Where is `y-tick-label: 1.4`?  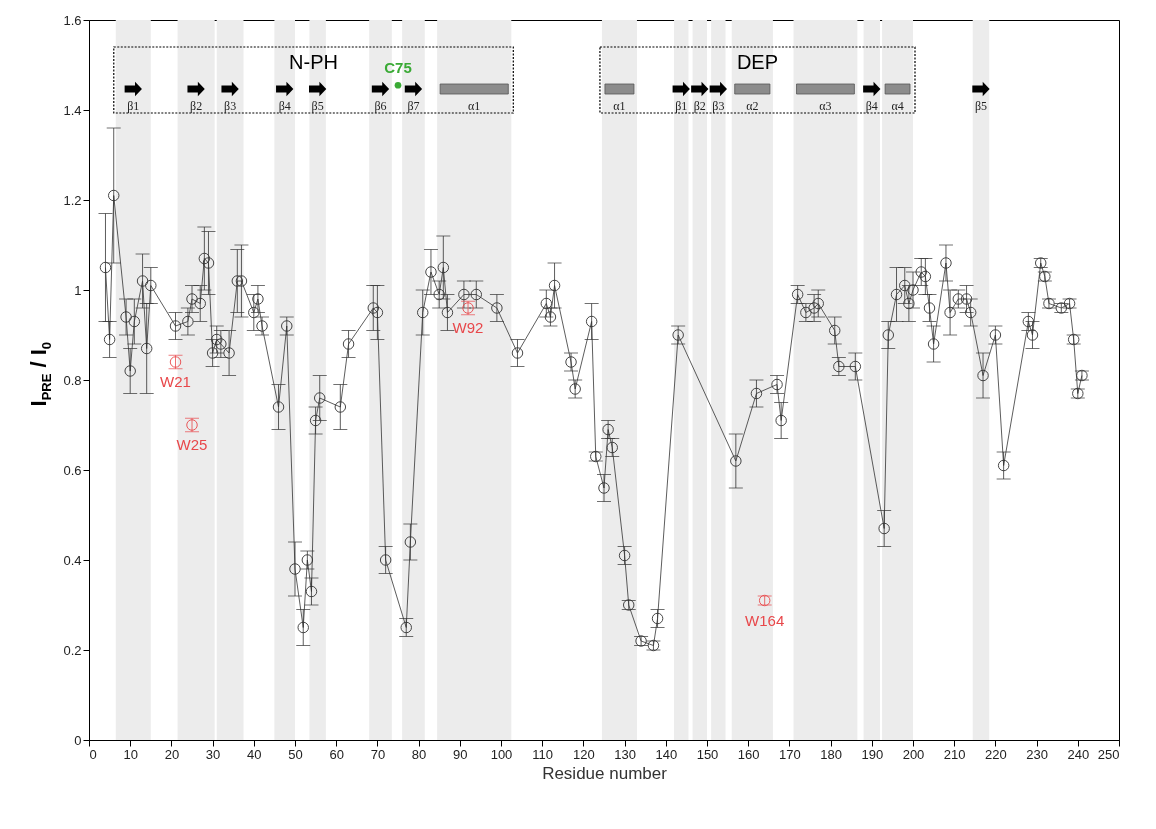
y-tick-label: 1.4 is located at coordinates (72, 110).